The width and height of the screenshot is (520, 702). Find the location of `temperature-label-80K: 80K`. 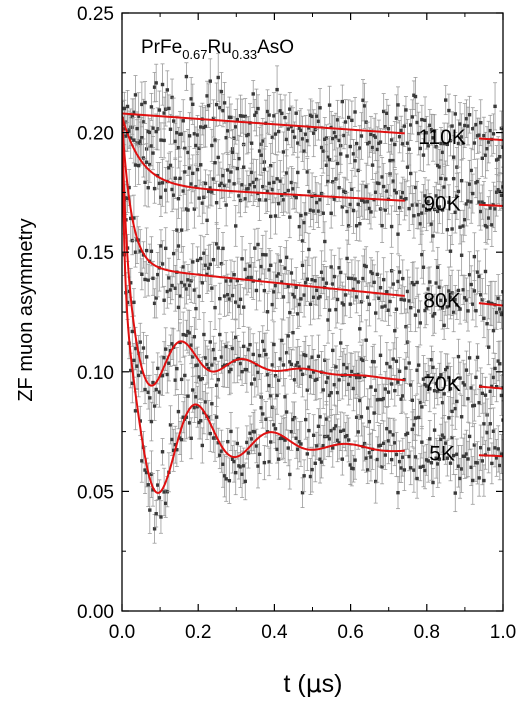

temperature-label-80K: 80K is located at coordinates (441, 301).